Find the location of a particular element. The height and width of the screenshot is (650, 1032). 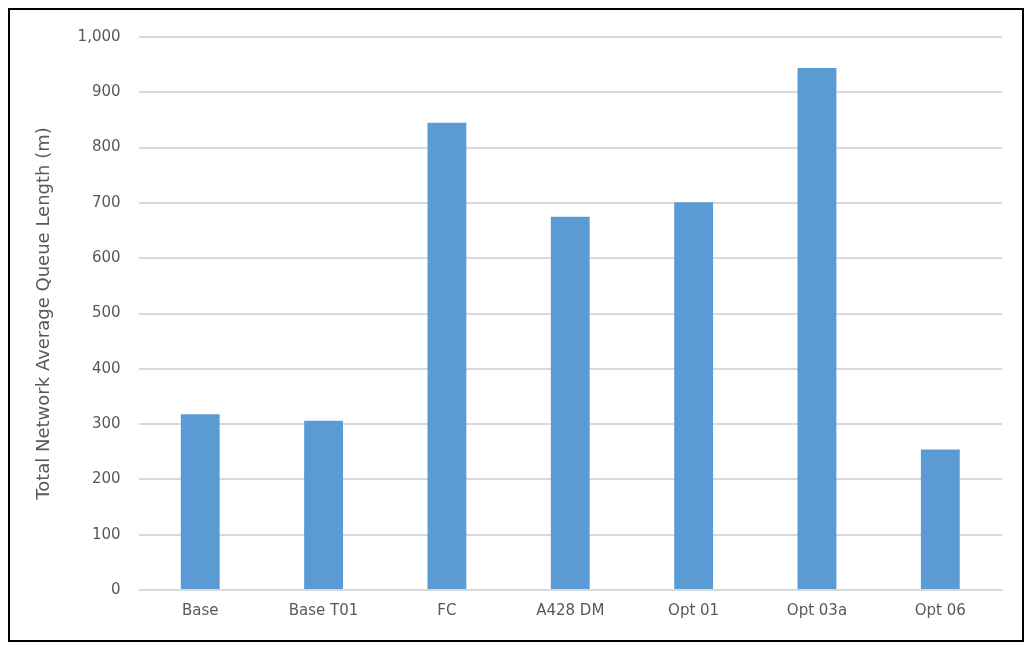

x-tick-label: Opt 01 is located at coordinates (694, 609).